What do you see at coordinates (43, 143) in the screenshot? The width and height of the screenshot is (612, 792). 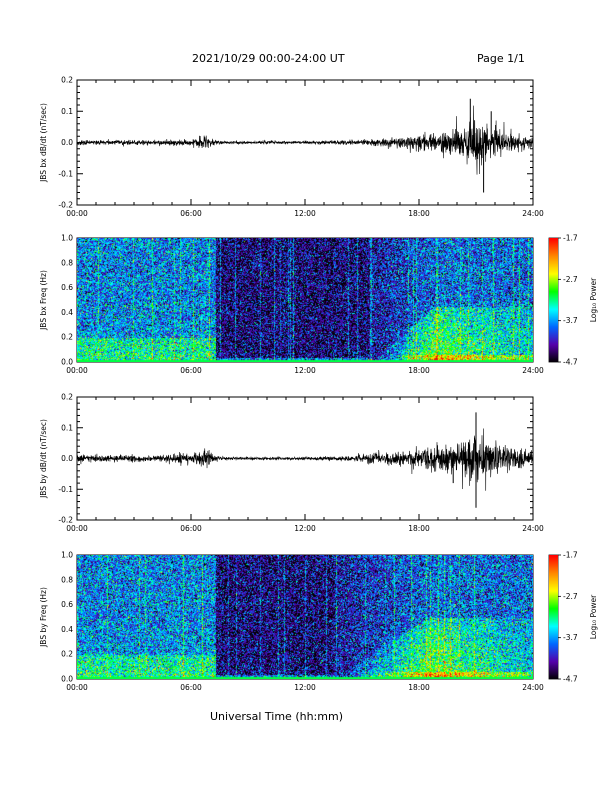 I see `y-axis-label: JBS bx dB/dt (nT/sec)` at bounding box center [43, 143].